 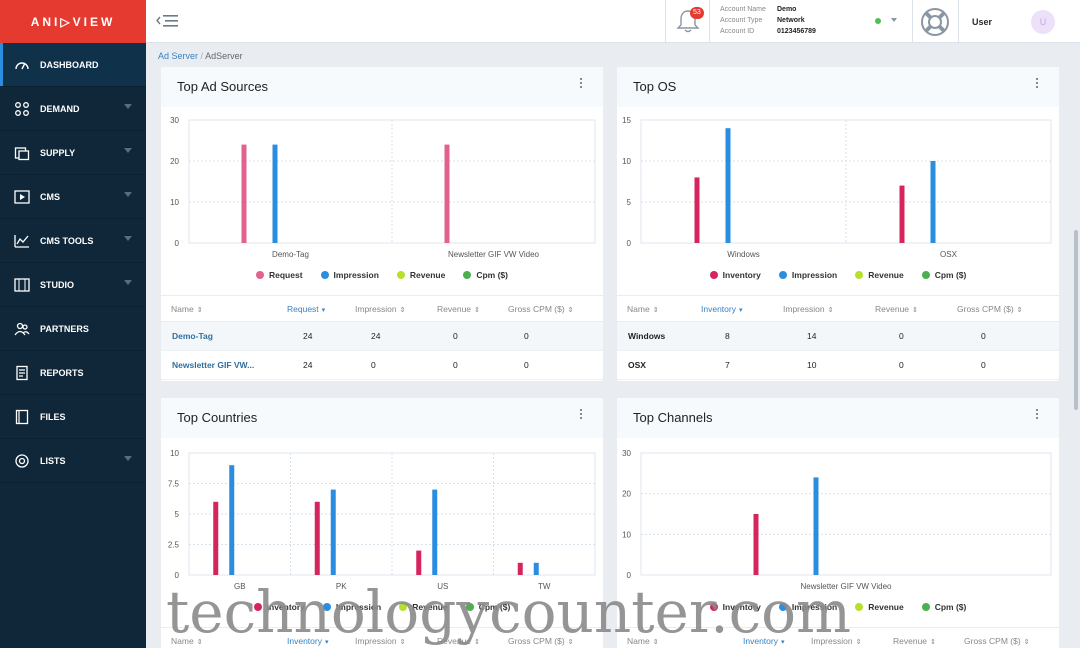 I want to click on chevron-down-icon, so click(x=128, y=282).